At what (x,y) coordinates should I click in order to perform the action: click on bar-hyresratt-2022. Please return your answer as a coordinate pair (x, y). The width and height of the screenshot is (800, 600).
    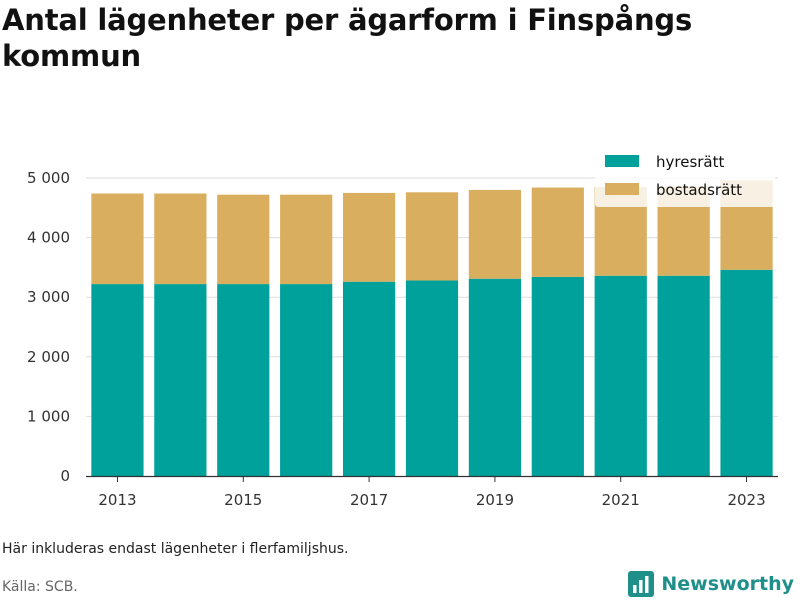
    Looking at the image, I should click on (683, 375).